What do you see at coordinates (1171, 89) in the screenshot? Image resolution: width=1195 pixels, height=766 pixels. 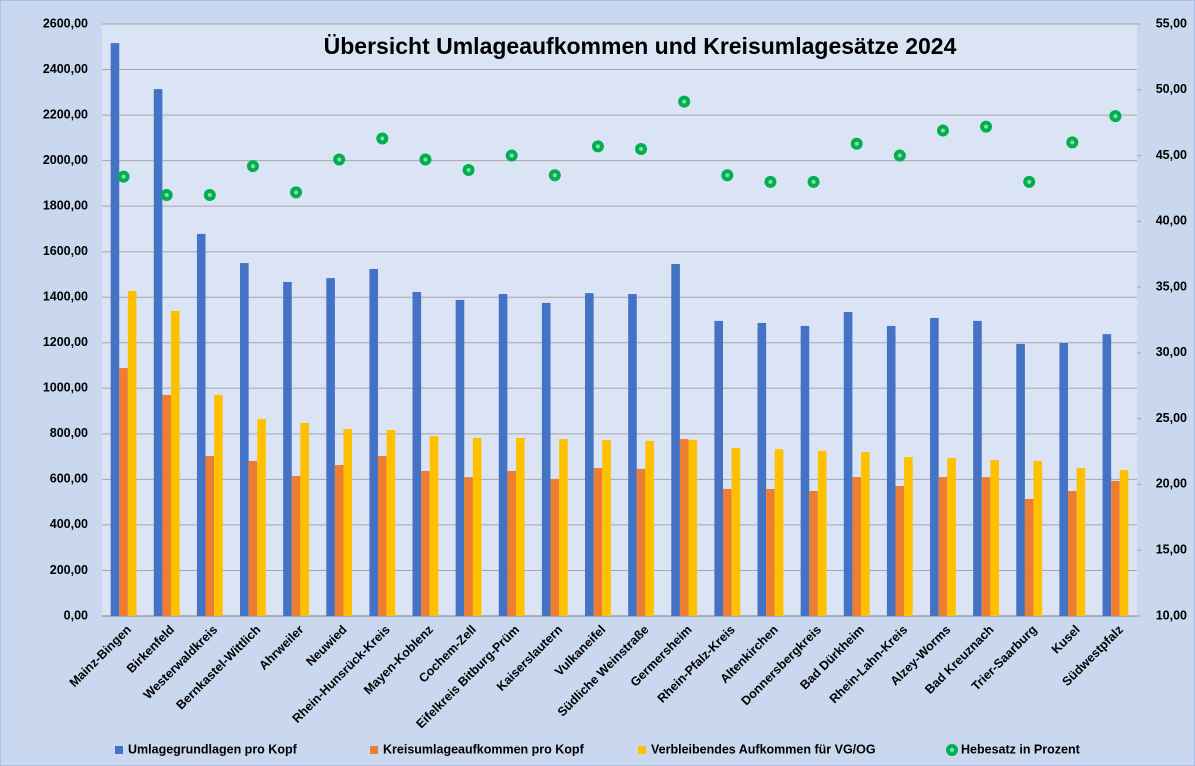 I see `y2-tick-label: 50,00` at bounding box center [1171, 89].